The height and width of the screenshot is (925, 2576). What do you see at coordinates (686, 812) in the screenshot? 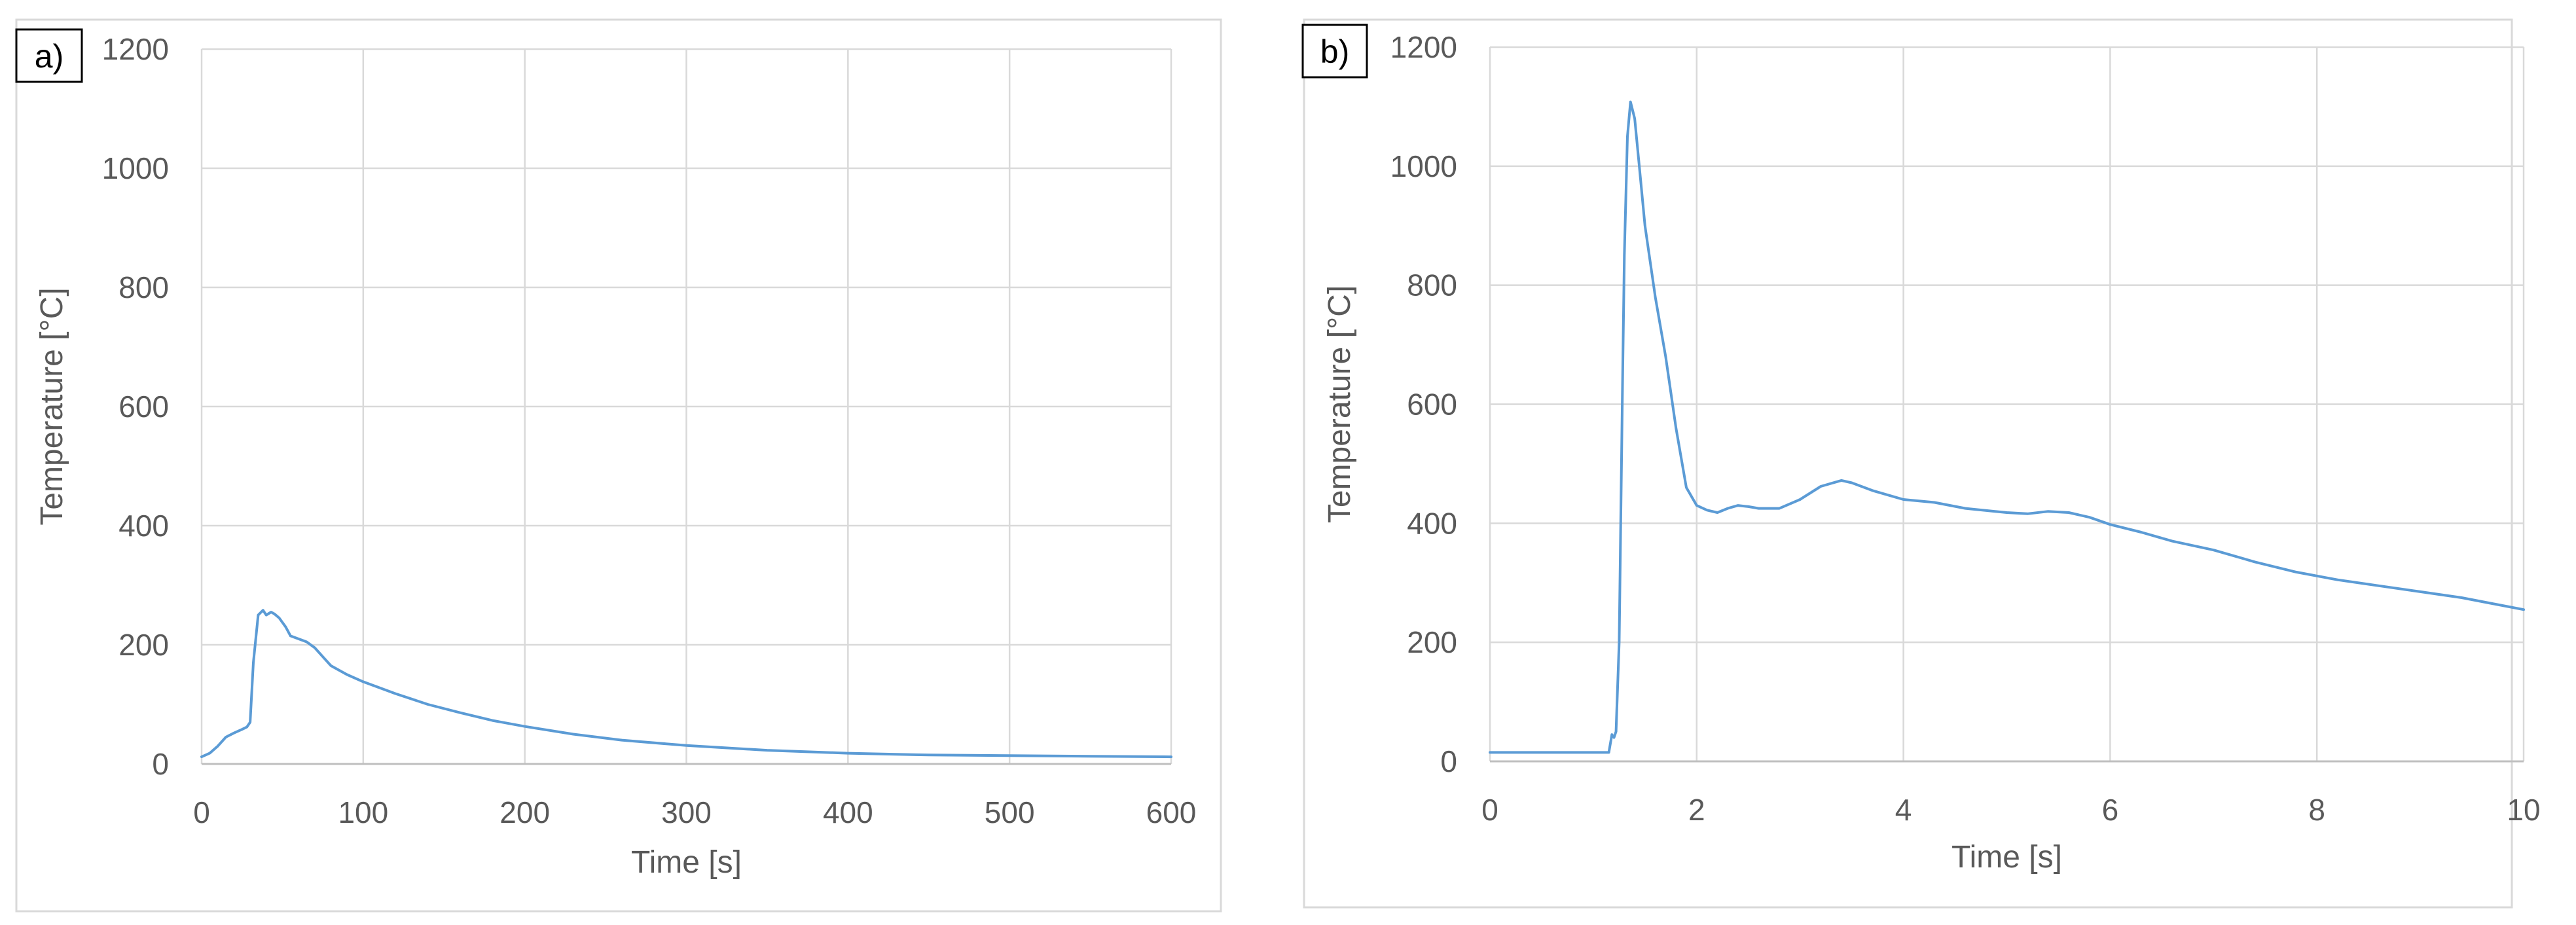
I see `x-tick-label: 300` at bounding box center [686, 812].